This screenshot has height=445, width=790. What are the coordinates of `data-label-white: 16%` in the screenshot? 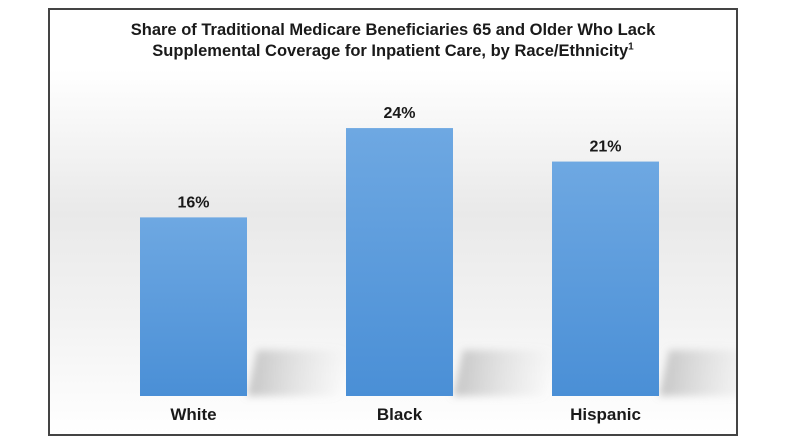 It's located at (193, 202).